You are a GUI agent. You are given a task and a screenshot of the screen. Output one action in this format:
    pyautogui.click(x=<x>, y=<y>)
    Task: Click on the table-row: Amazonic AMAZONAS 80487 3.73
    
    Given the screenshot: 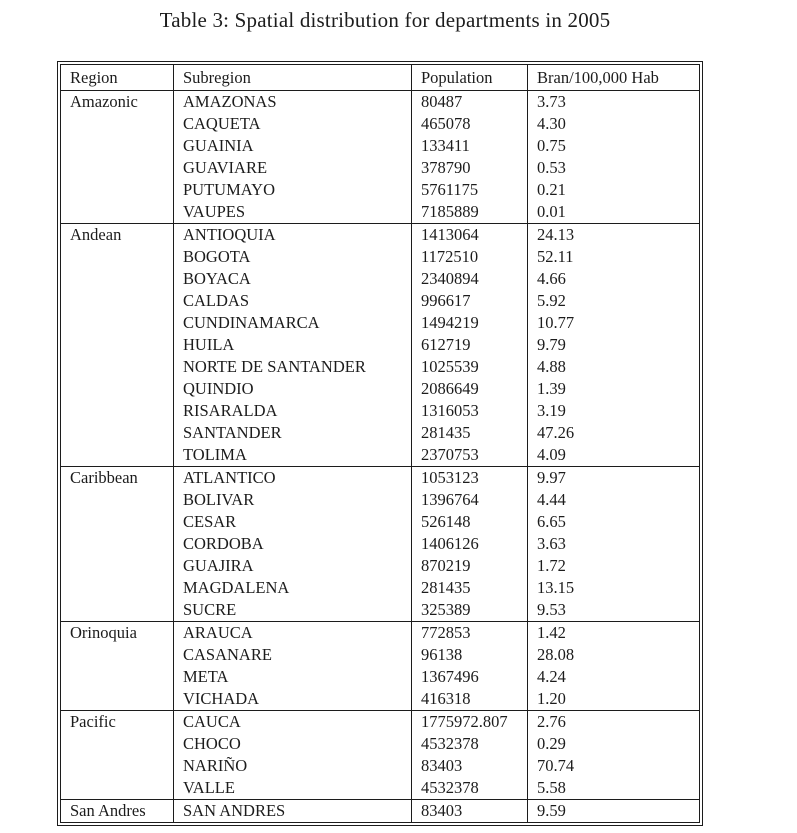 What is the action you would take?
    pyautogui.click(x=380, y=157)
    